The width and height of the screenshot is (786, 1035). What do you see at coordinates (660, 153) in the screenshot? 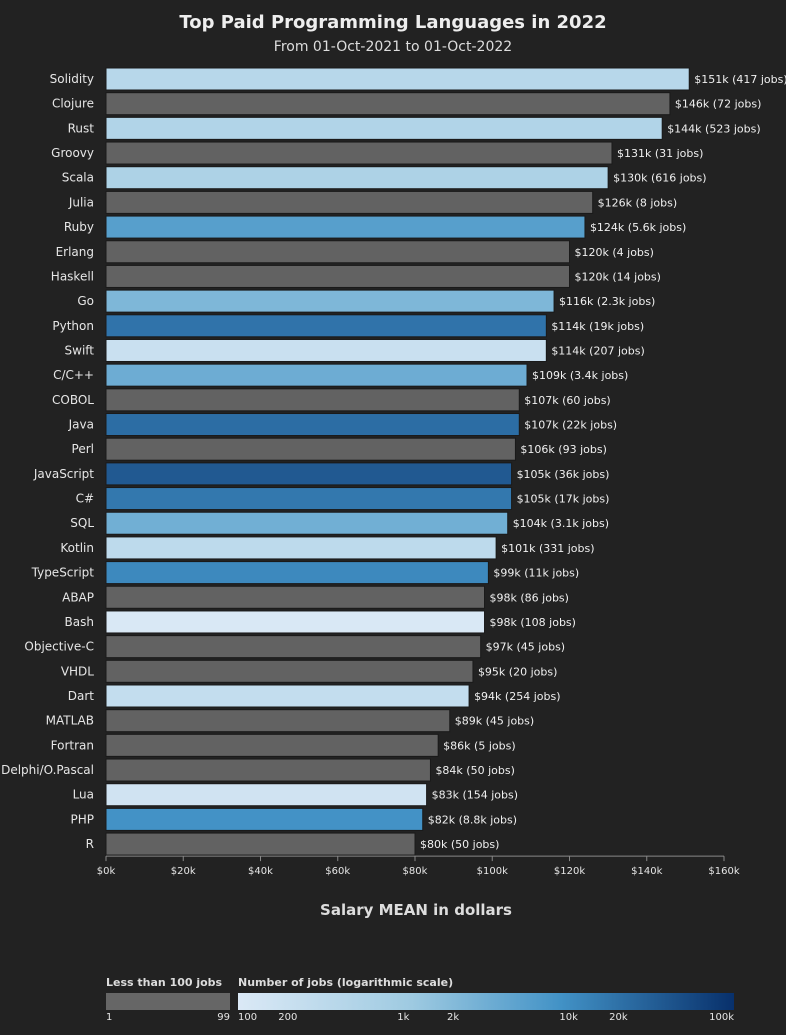
I see `bar-value-label-groovy: $131k (31 jobs)` at bounding box center [660, 153].